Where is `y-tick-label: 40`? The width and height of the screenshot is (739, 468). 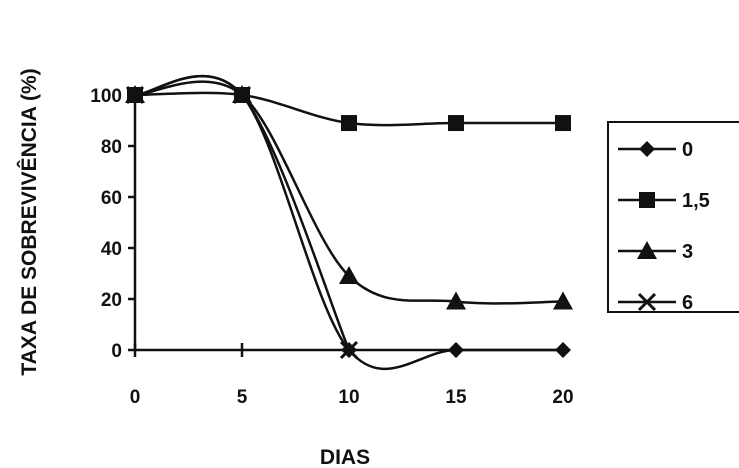 y-tick-label: 40 is located at coordinates (111, 249).